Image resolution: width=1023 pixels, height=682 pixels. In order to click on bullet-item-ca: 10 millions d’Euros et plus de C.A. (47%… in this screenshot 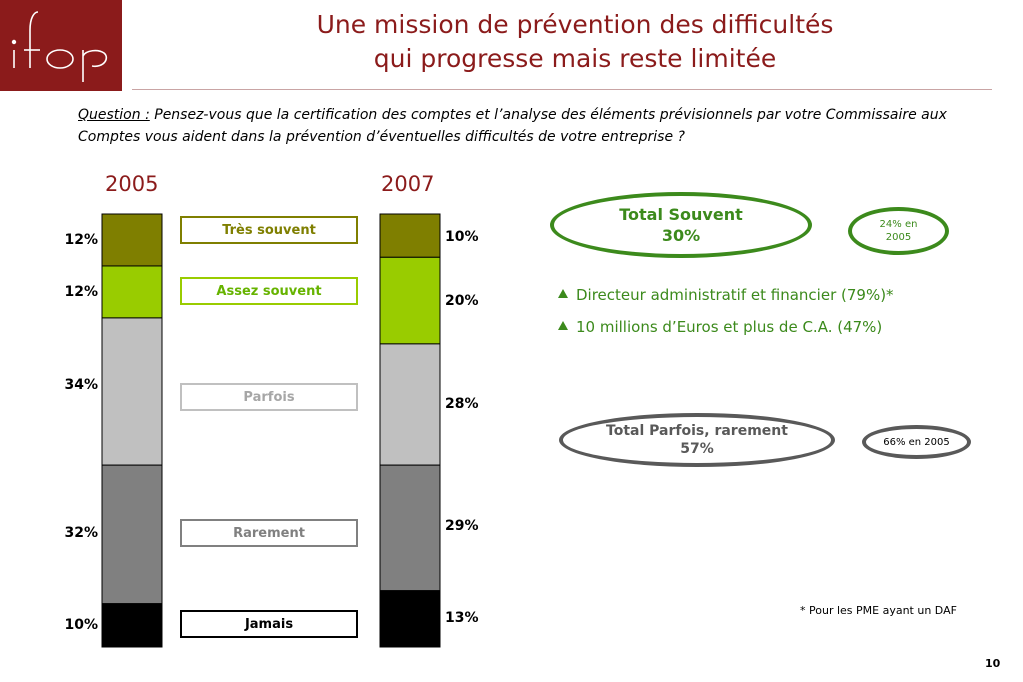, I will do `click(720, 327)`.